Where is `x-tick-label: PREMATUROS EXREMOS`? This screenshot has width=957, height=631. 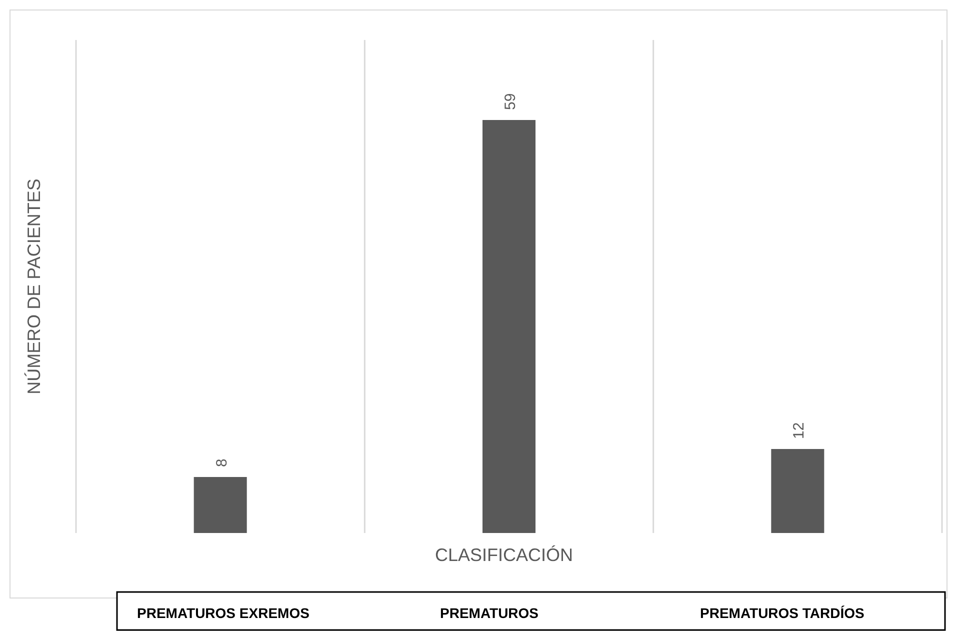 x-tick-label: PREMATUROS EXREMOS is located at coordinates (223, 613).